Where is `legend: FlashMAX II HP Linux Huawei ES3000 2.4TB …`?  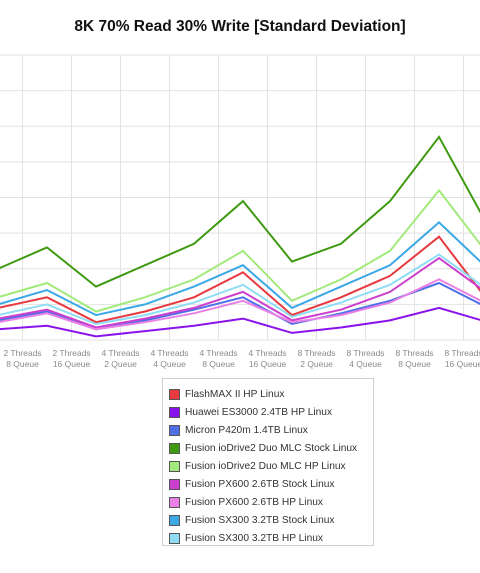 legend: FlashMAX II HP Linux Huawei ES3000 2.4TB … is located at coordinates (268, 462).